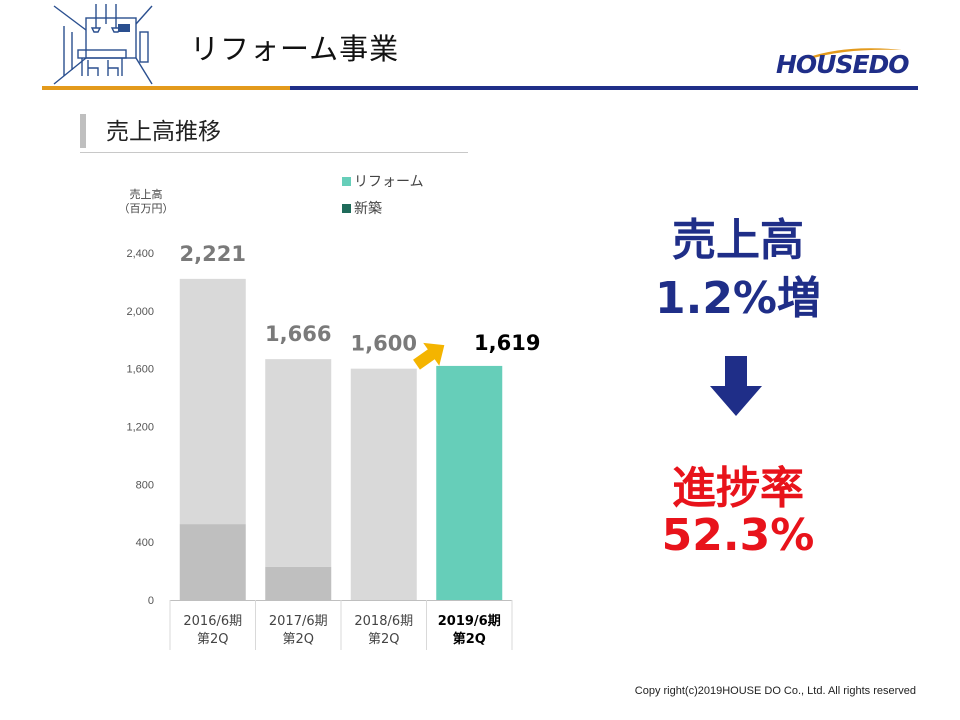 The width and height of the screenshot is (960, 720). What do you see at coordinates (384, 344) in the screenshot?
I see `bar-total-label: 1,600` at bounding box center [384, 344].